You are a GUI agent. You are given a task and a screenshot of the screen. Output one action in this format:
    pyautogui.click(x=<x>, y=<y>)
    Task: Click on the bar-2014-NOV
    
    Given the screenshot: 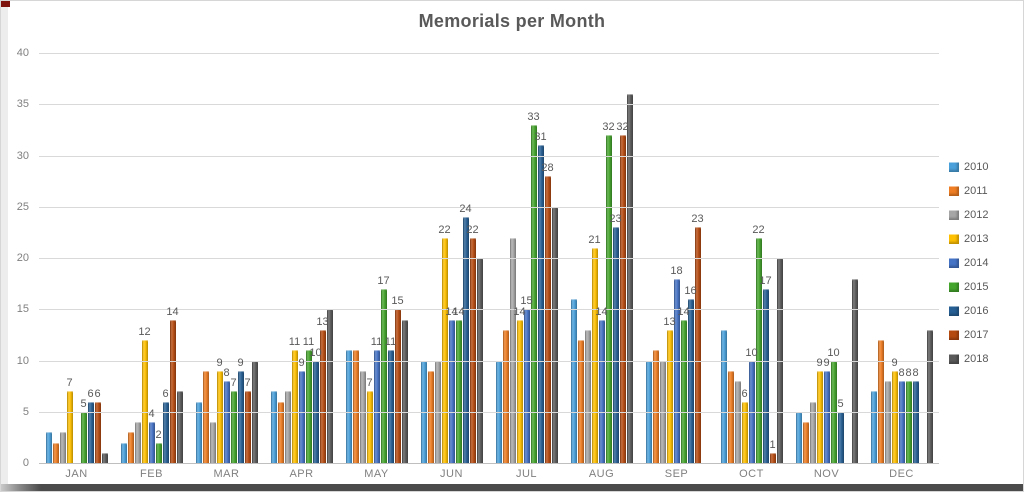 What is the action you would take?
    pyautogui.click(x=826, y=416)
    